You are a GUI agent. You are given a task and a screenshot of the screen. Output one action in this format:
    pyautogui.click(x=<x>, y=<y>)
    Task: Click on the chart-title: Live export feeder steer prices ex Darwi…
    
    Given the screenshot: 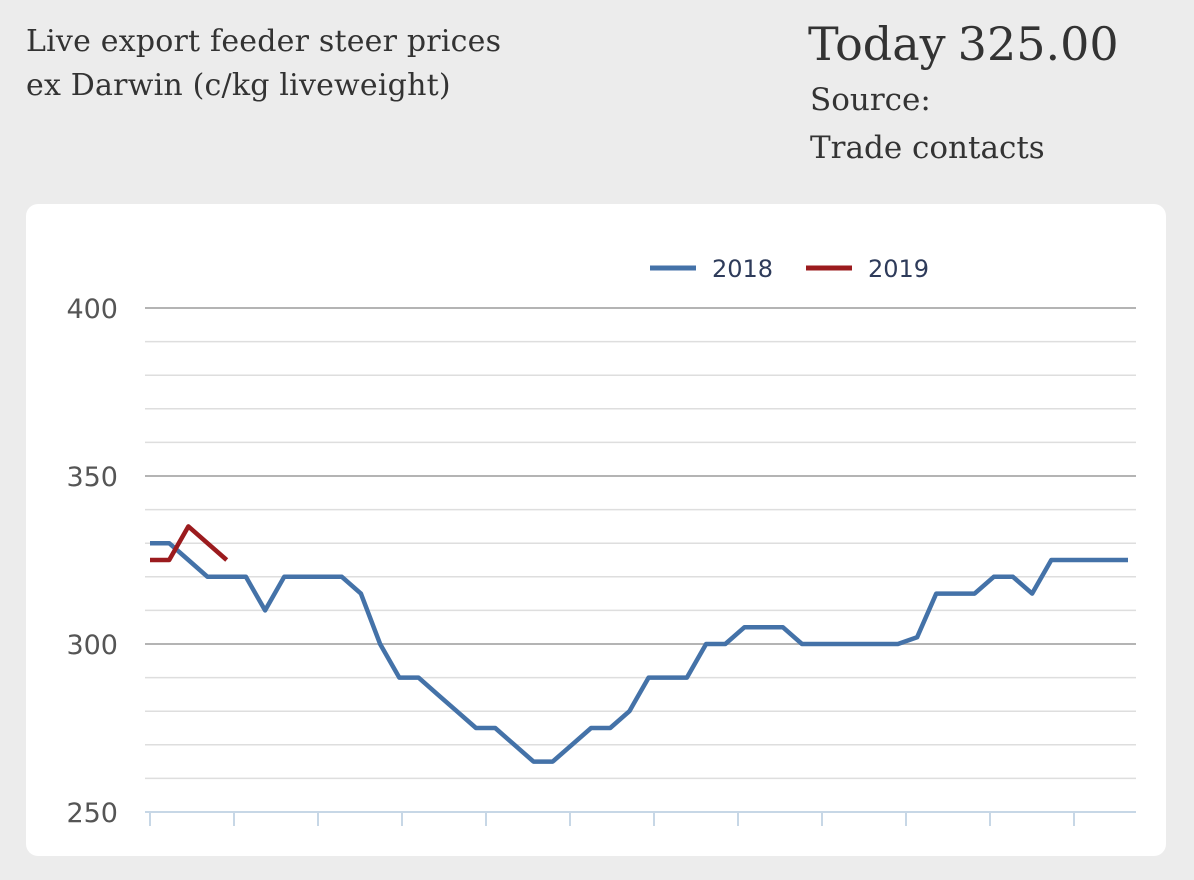 What is the action you would take?
    pyautogui.click(x=263, y=64)
    